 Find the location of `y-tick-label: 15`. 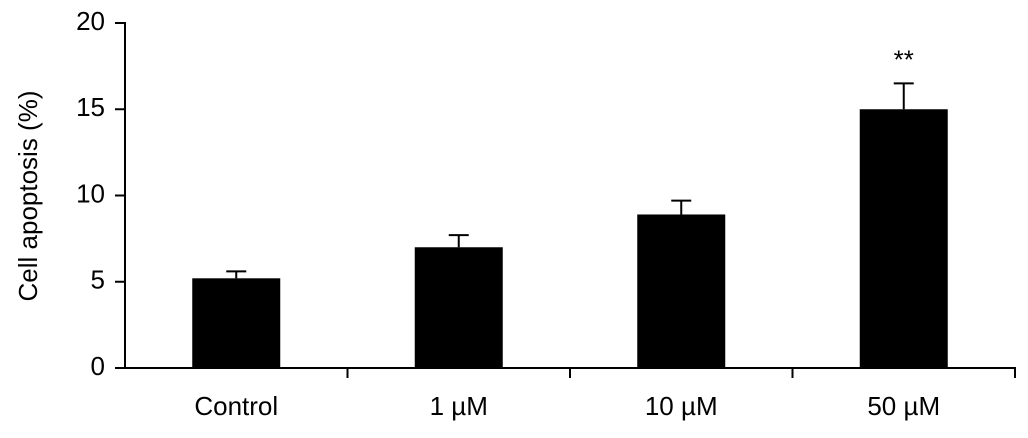

y-tick-label: 15 is located at coordinates (90, 107).